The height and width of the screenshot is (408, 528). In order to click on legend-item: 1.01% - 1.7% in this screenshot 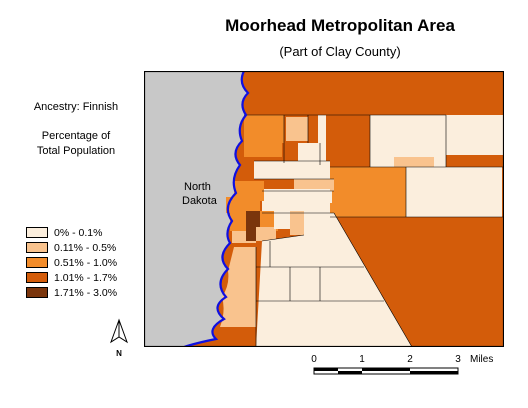, I will do `click(71, 277)`.